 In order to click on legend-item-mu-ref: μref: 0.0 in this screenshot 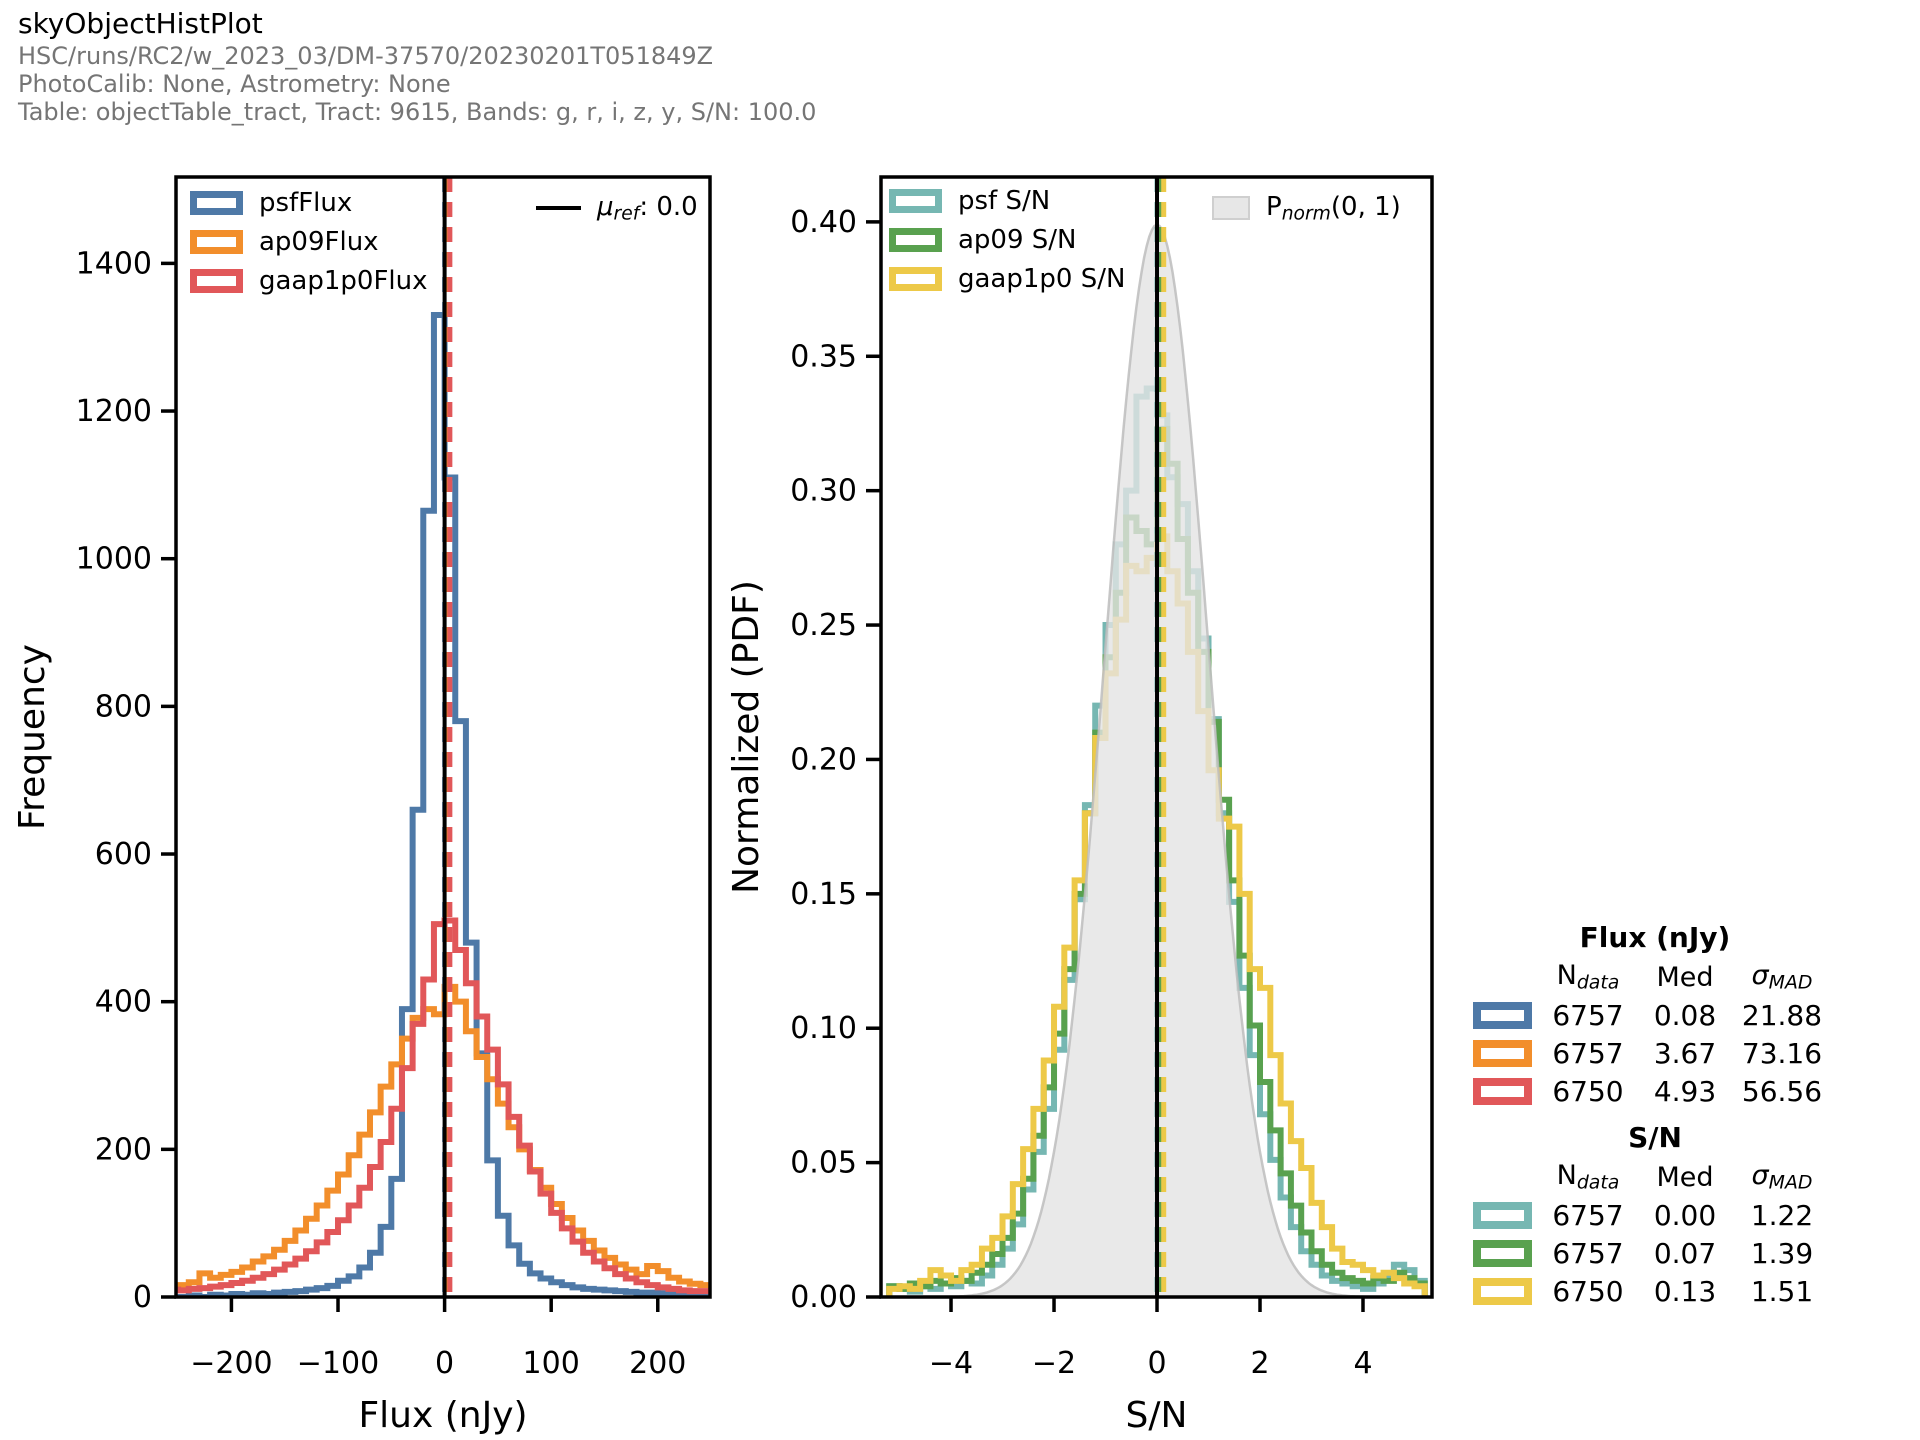, I will do `click(617, 208)`.